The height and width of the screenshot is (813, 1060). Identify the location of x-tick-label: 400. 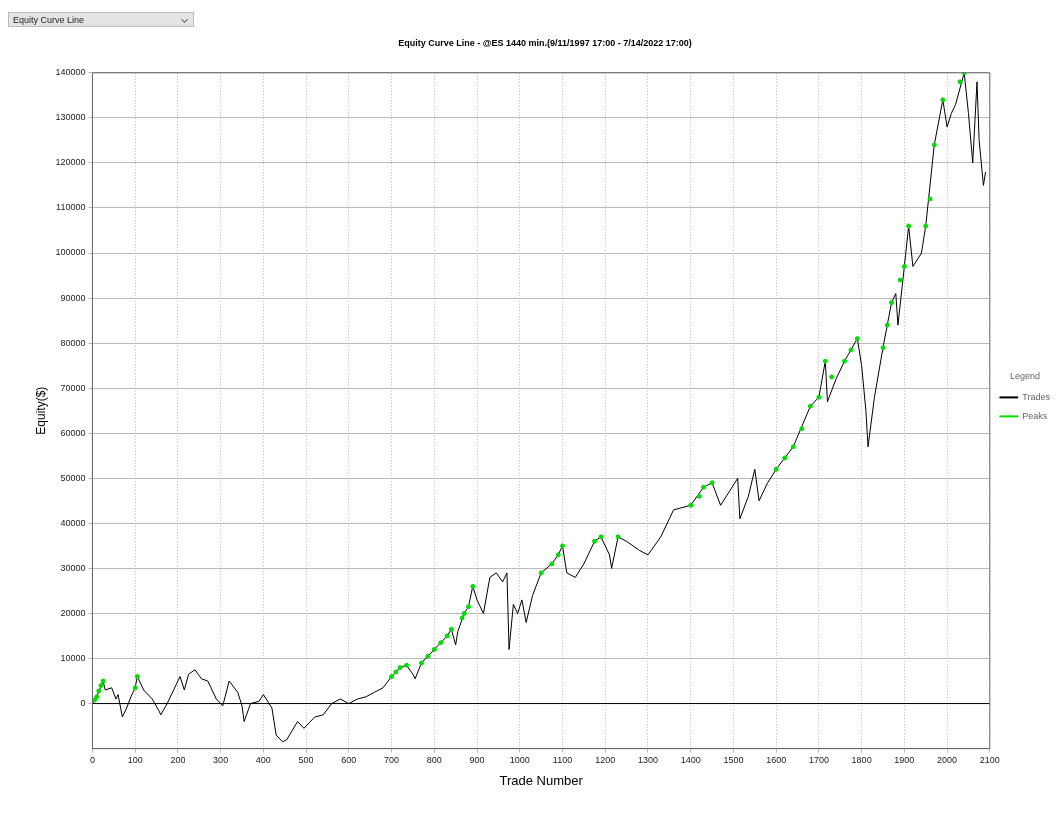
(263, 760).